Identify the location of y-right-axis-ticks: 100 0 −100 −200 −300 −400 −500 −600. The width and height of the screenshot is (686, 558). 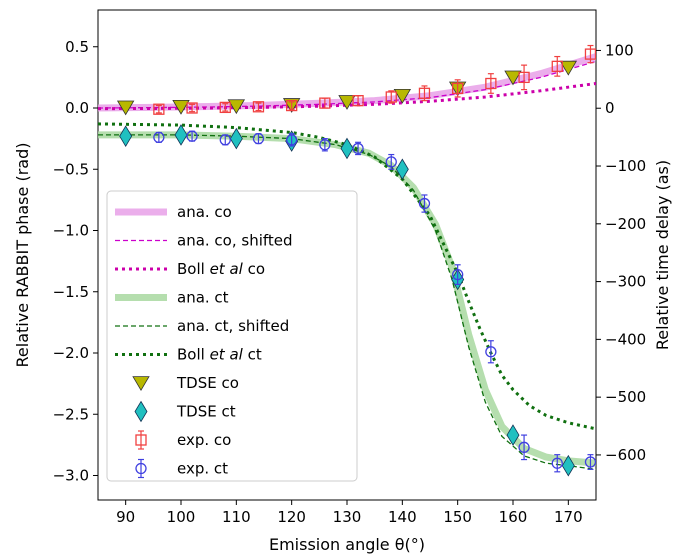
(621, 252).